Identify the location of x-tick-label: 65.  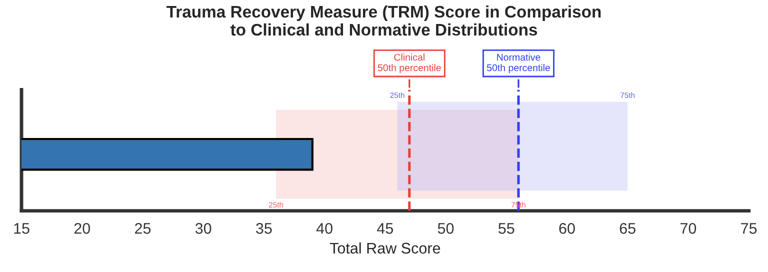
(628, 228).